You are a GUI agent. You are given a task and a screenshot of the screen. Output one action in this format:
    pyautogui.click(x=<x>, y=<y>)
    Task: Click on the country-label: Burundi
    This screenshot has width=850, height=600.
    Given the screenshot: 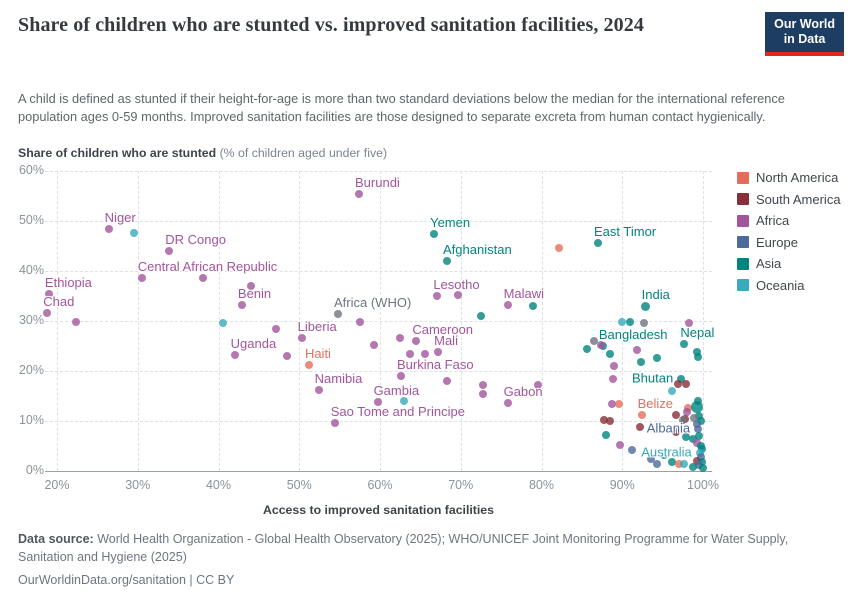 What is the action you would take?
    pyautogui.click(x=377, y=182)
    